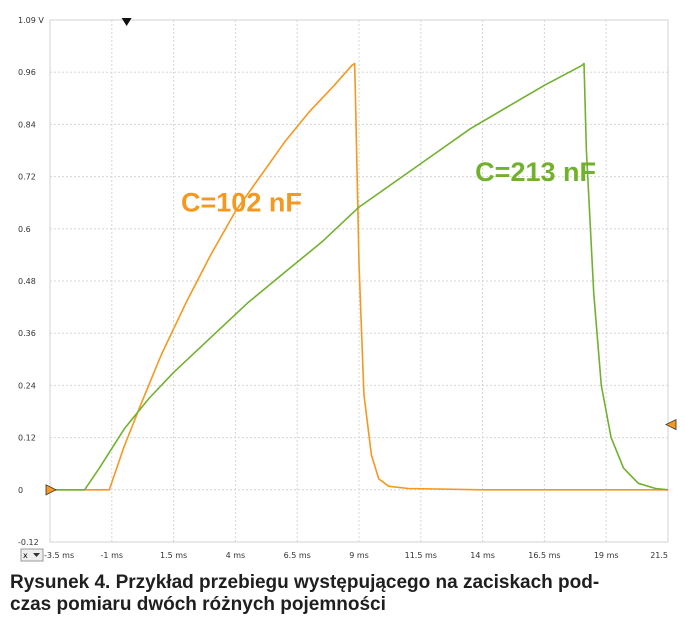 This screenshot has height=628, width=685. I want to click on y-tick-label: 0.72, so click(27, 177).